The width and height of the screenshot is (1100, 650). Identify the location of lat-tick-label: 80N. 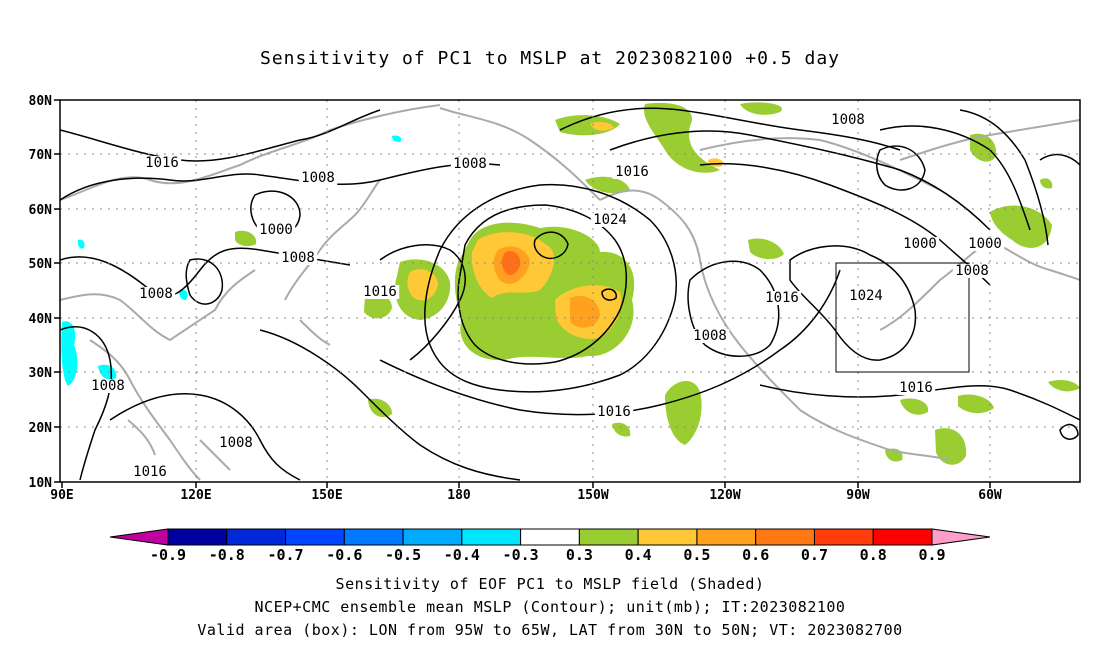
(41, 101).